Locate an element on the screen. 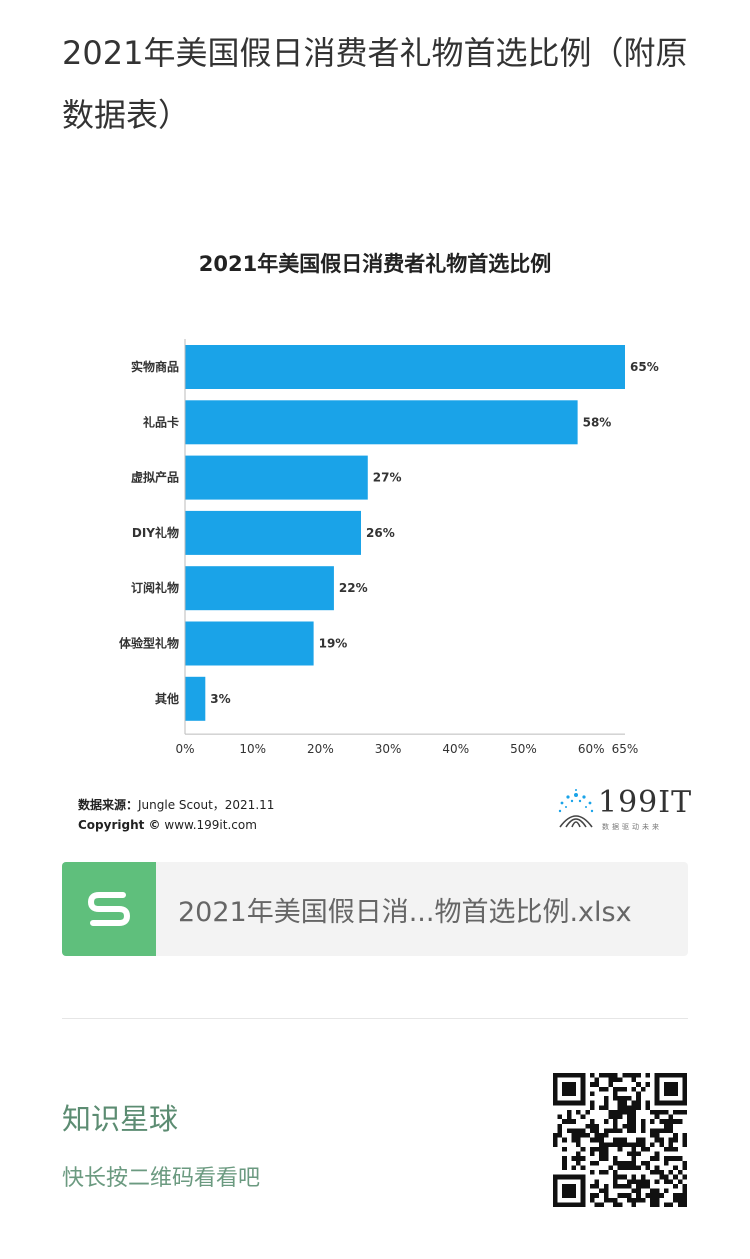 This screenshot has width=750, height=1259. source-label: 数据来源： is located at coordinates (108, 805).